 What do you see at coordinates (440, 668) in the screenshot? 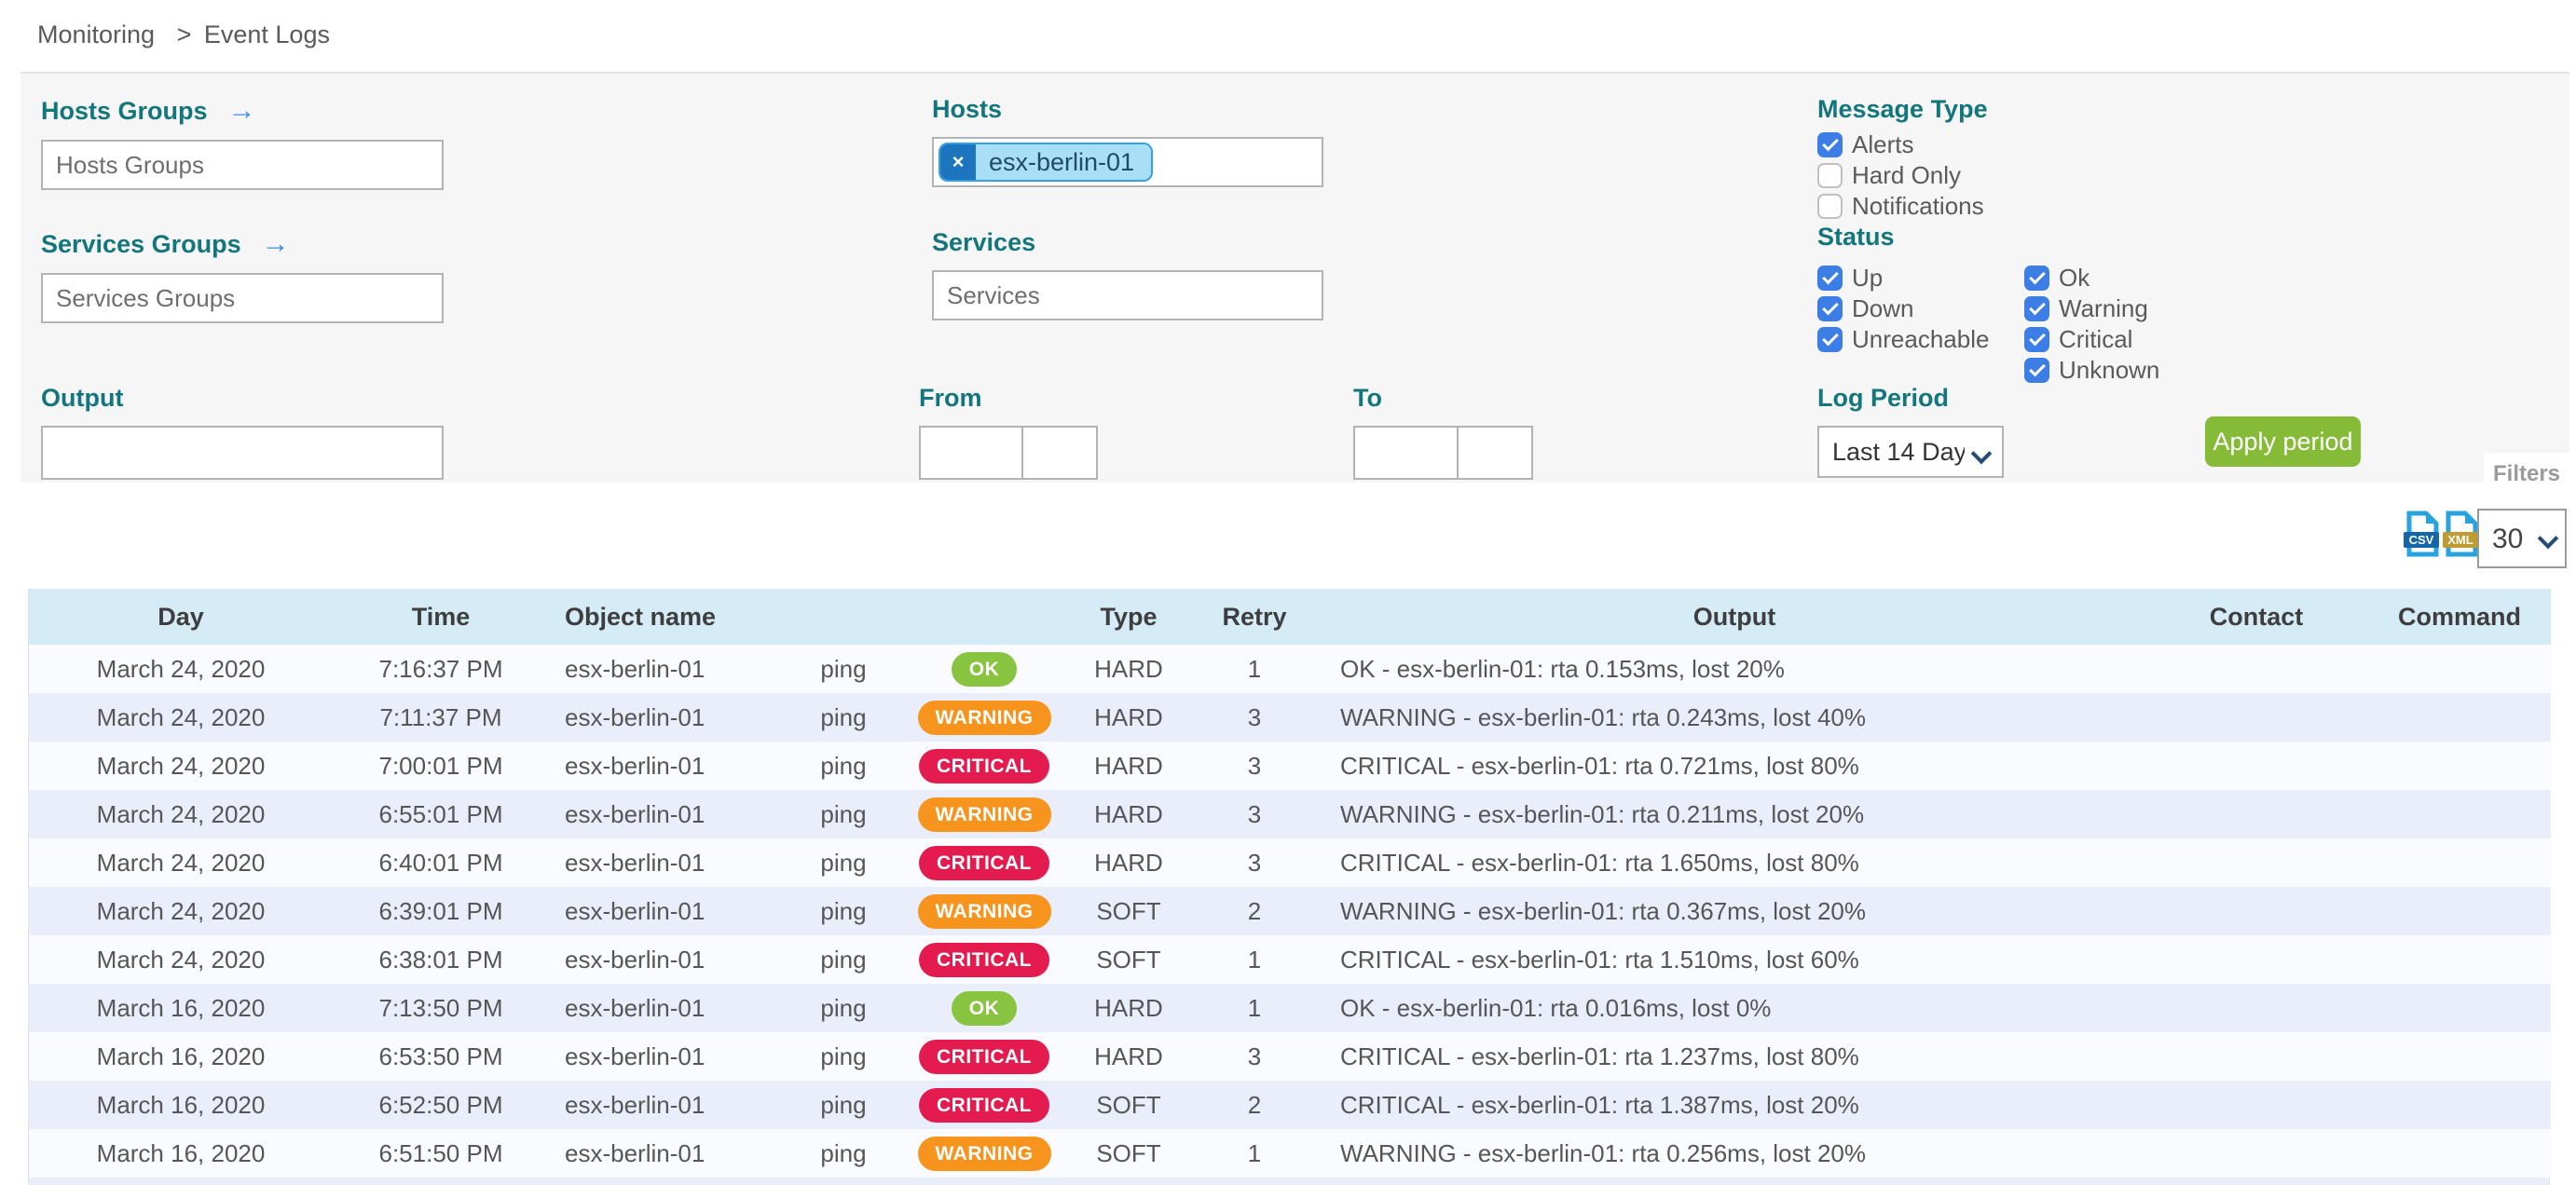
I see `cell-time: 7:16:37 PM` at bounding box center [440, 668].